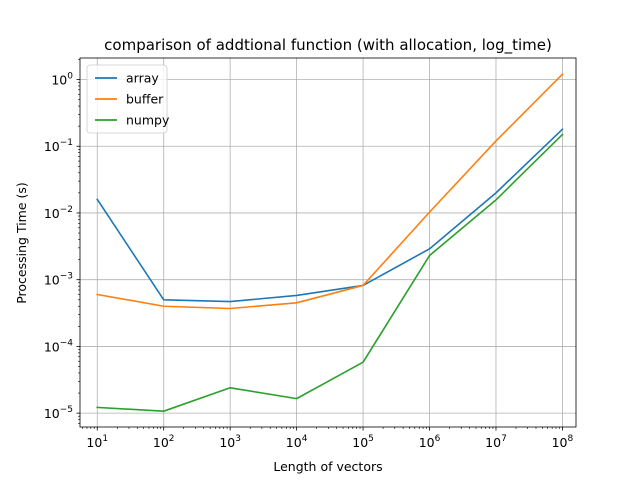 The width and height of the screenshot is (640, 480). Describe the element at coordinates (230, 442) in the screenshot. I see `x-tick-label: 103` at that location.